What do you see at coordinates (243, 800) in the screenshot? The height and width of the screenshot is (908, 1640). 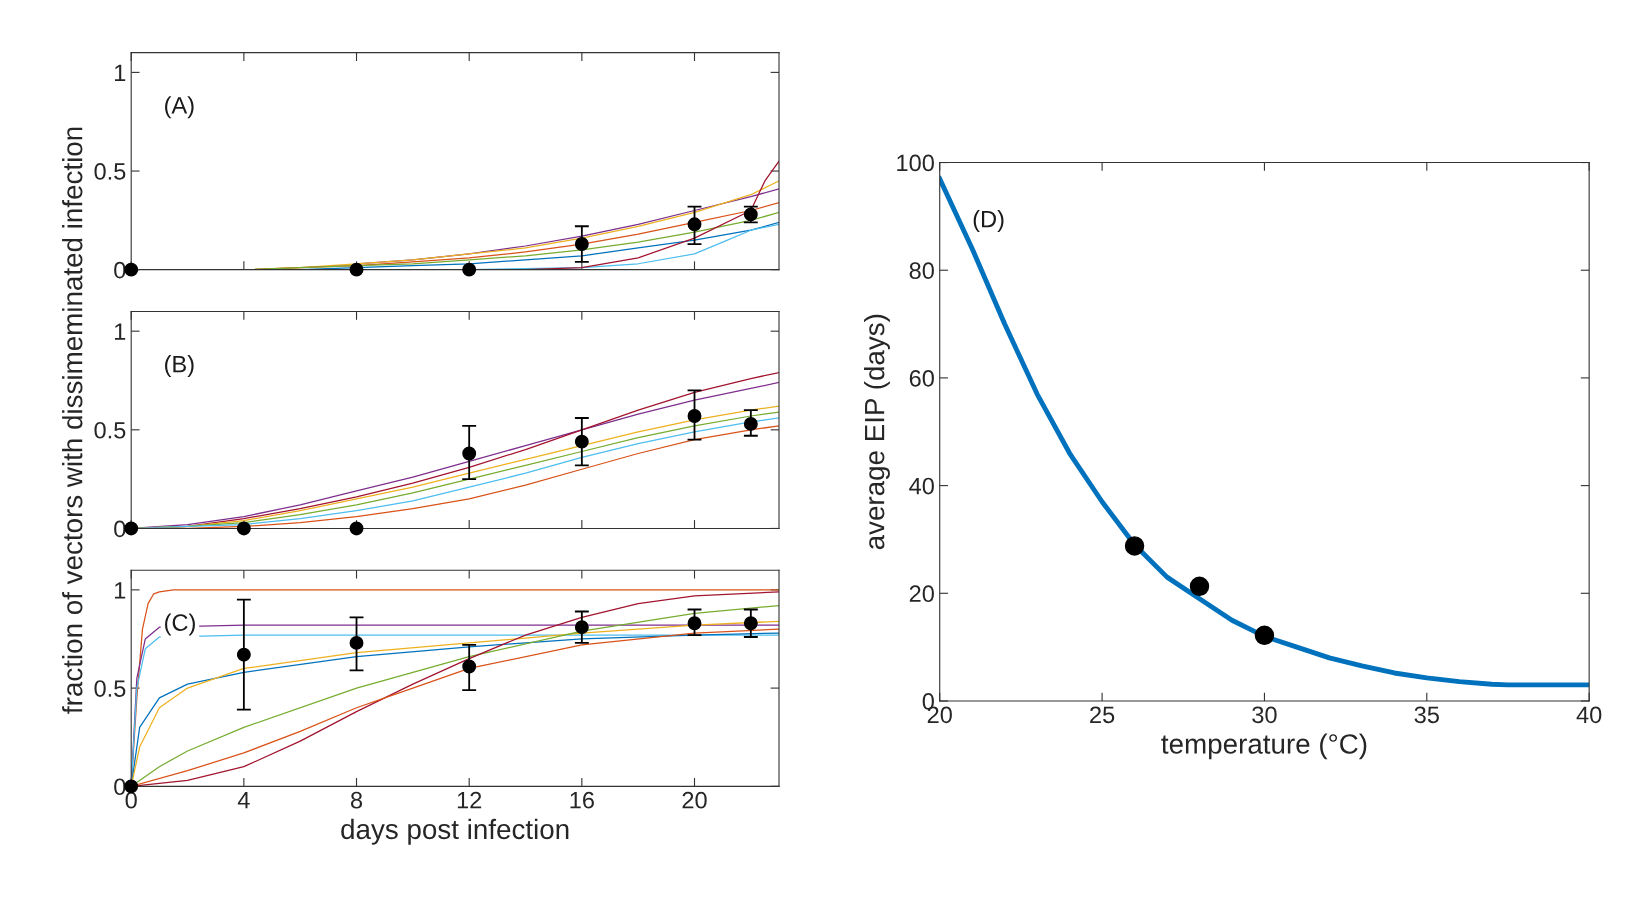 I see `x-tick-label: 4` at bounding box center [243, 800].